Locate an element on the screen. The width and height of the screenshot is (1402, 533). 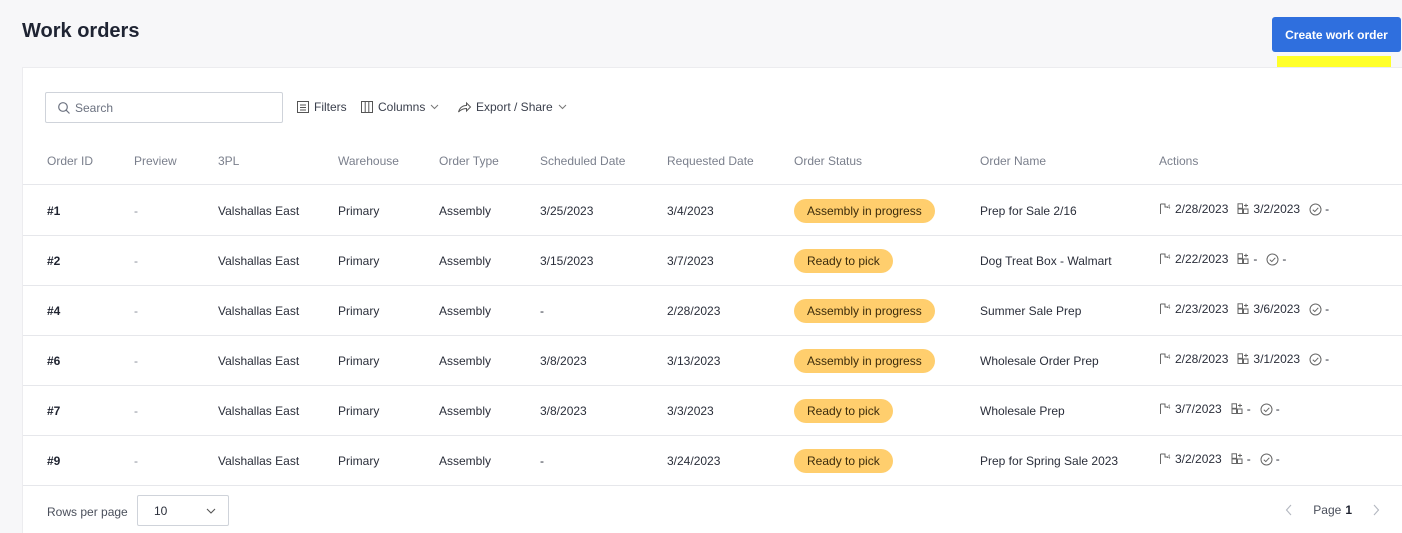
assemble-action: 3/2/2023 is located at coordinates (1268, 209).